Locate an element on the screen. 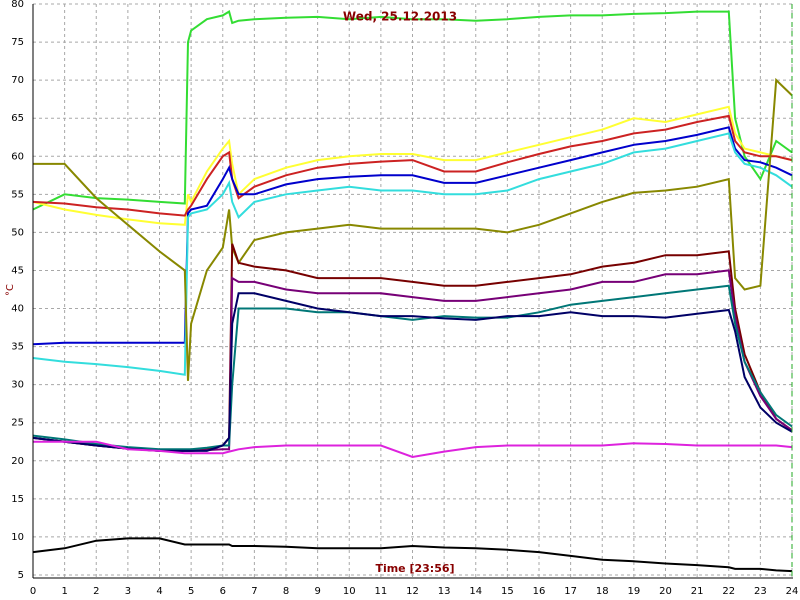  x-tick-label: 0 is located at coordinates (33, 591).